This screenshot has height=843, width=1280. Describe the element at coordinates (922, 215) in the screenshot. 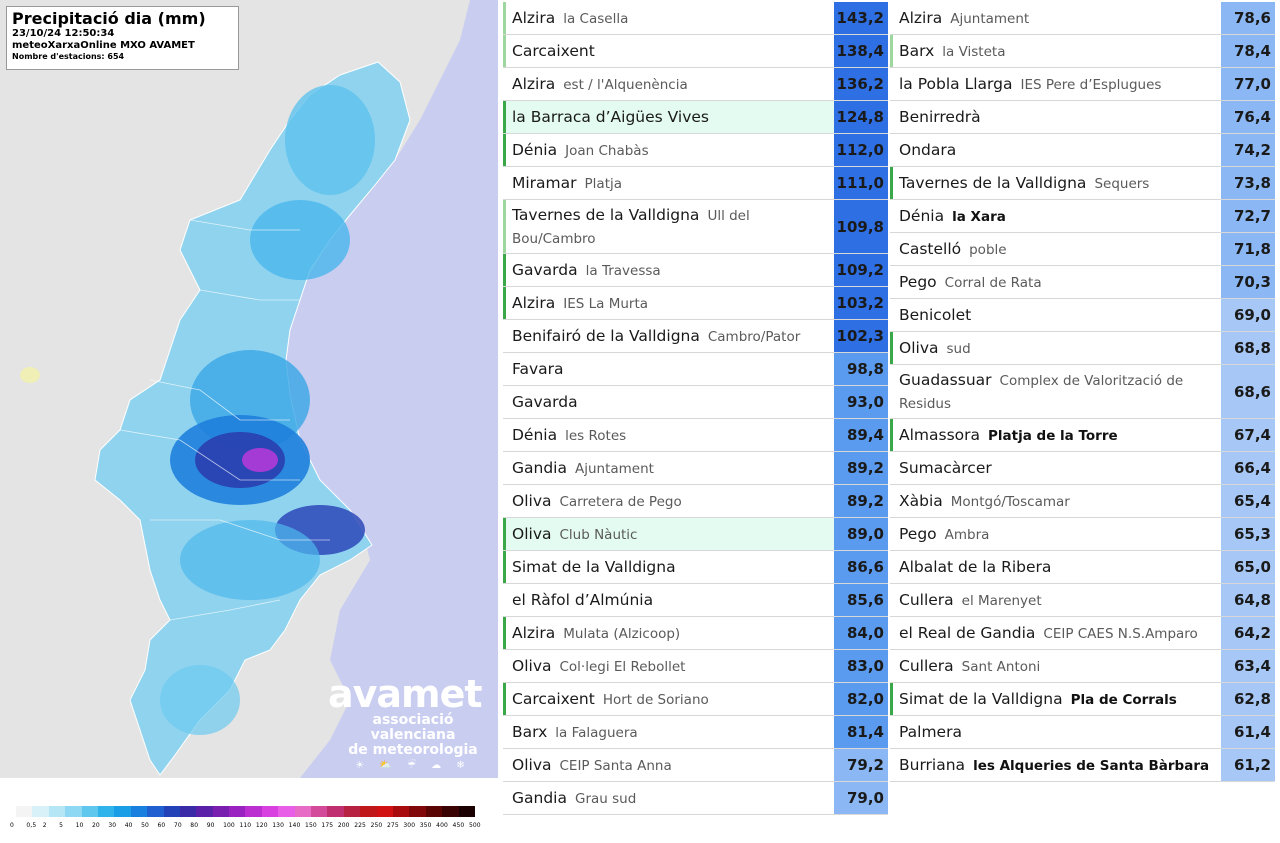

I see `town-name: Dénia` at that location.